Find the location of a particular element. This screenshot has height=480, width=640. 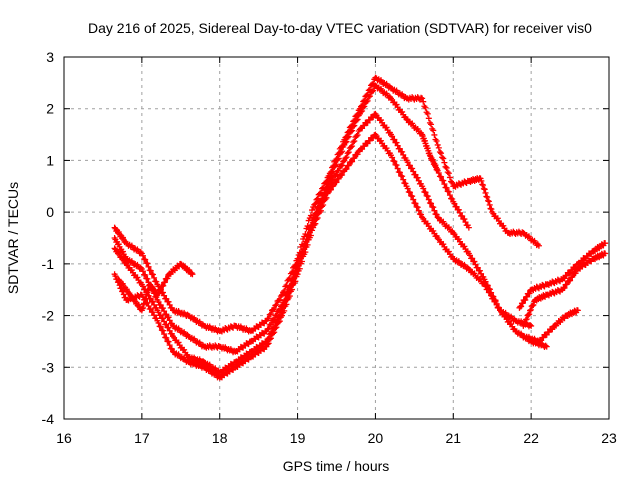

x-tick-label: 23 is located at coordinates (609, 438).